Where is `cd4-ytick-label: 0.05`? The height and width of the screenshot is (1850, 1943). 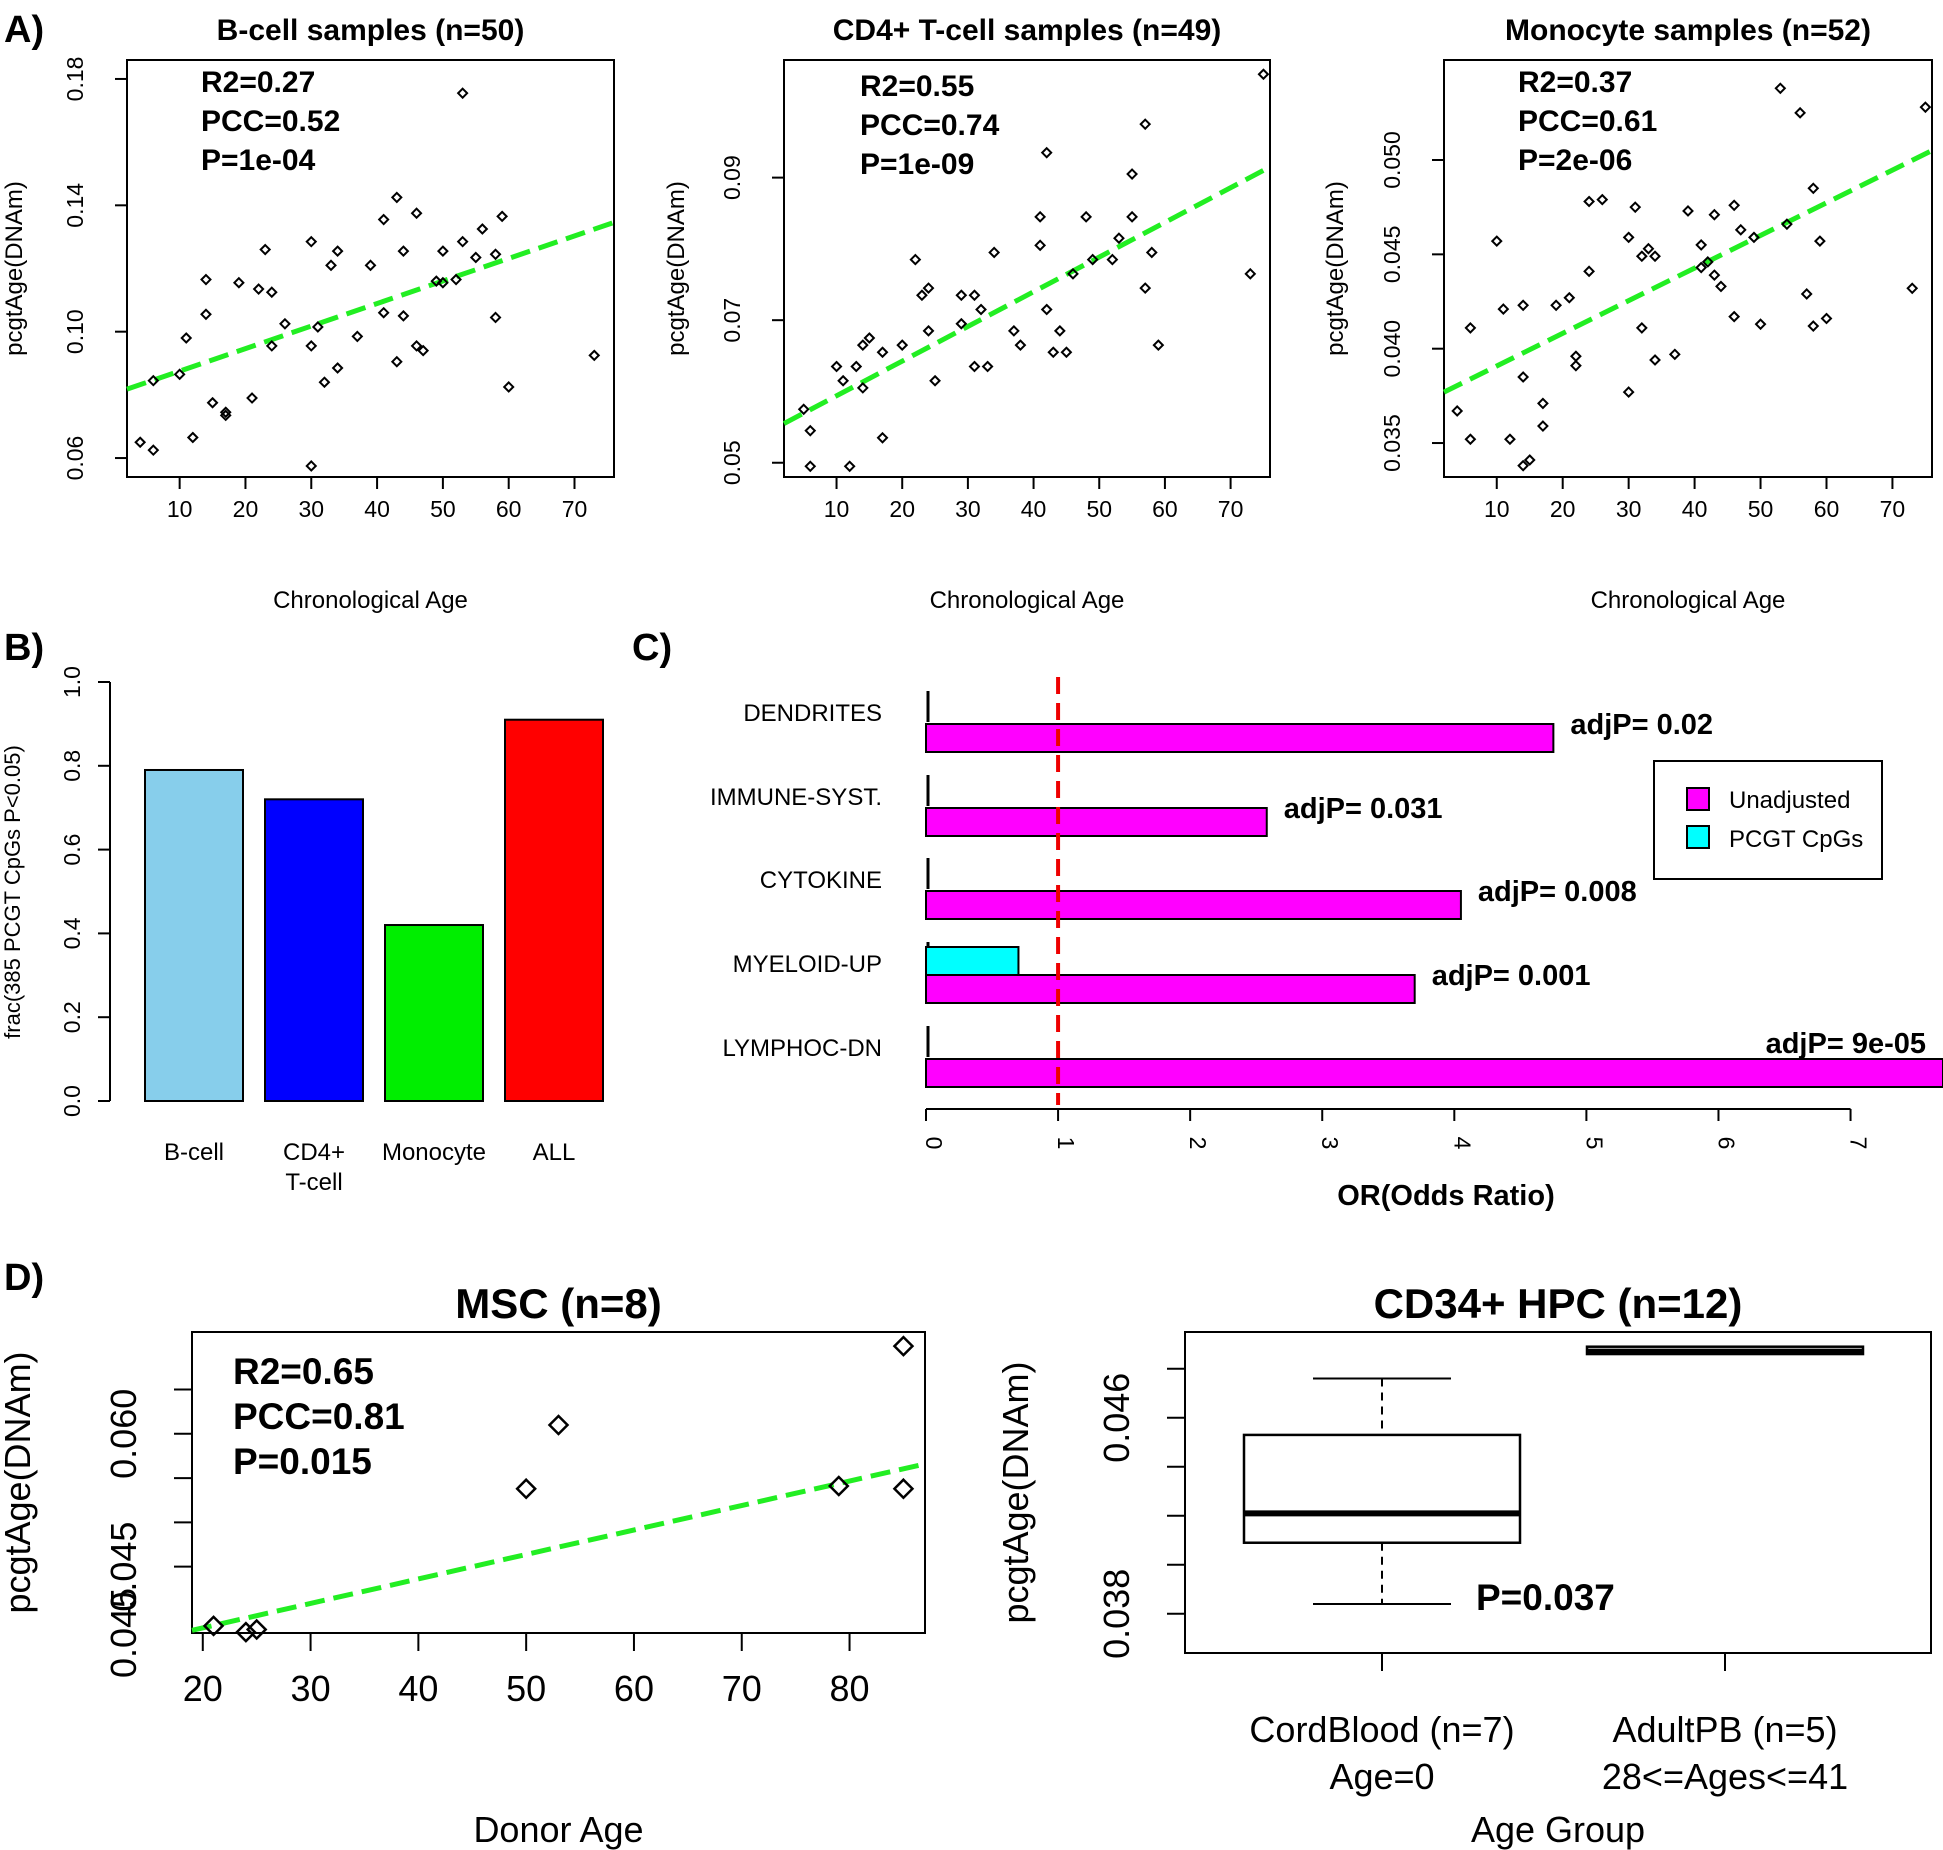 cd4-ytick-label: 0.05 is located at coordinates (732, 462).